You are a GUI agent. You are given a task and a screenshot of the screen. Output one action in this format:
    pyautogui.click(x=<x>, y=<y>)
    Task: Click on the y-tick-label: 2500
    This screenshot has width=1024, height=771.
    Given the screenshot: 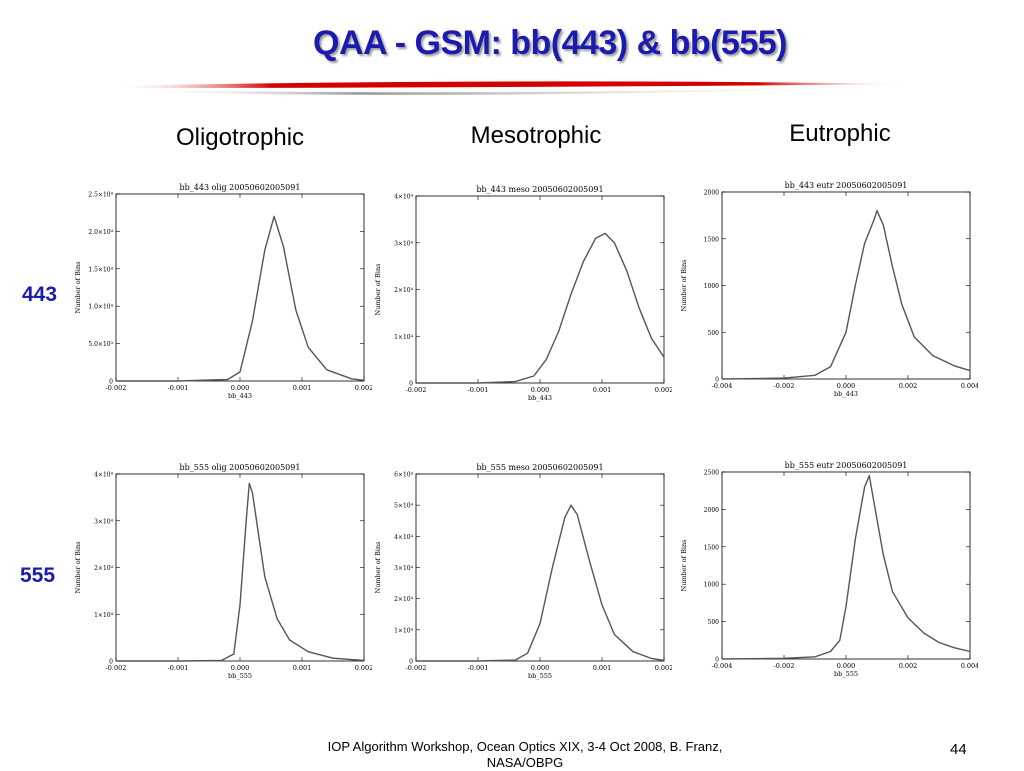 What is the action you would take?
    pyautogui.click(x=711, y=473)
    